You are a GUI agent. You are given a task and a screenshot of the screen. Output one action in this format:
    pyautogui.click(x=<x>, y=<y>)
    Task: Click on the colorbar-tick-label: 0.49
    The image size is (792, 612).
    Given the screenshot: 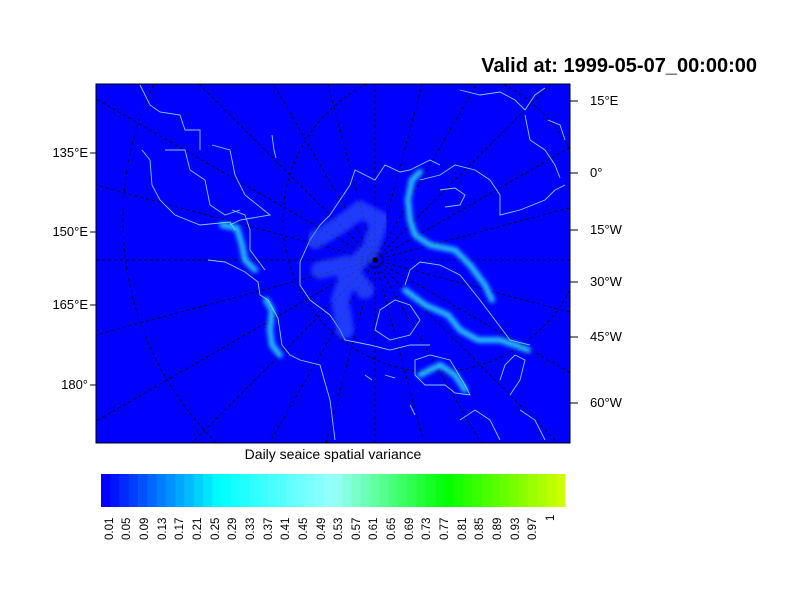 What is the action you would take?
    pyautogui.click(x=321, y=529)
    